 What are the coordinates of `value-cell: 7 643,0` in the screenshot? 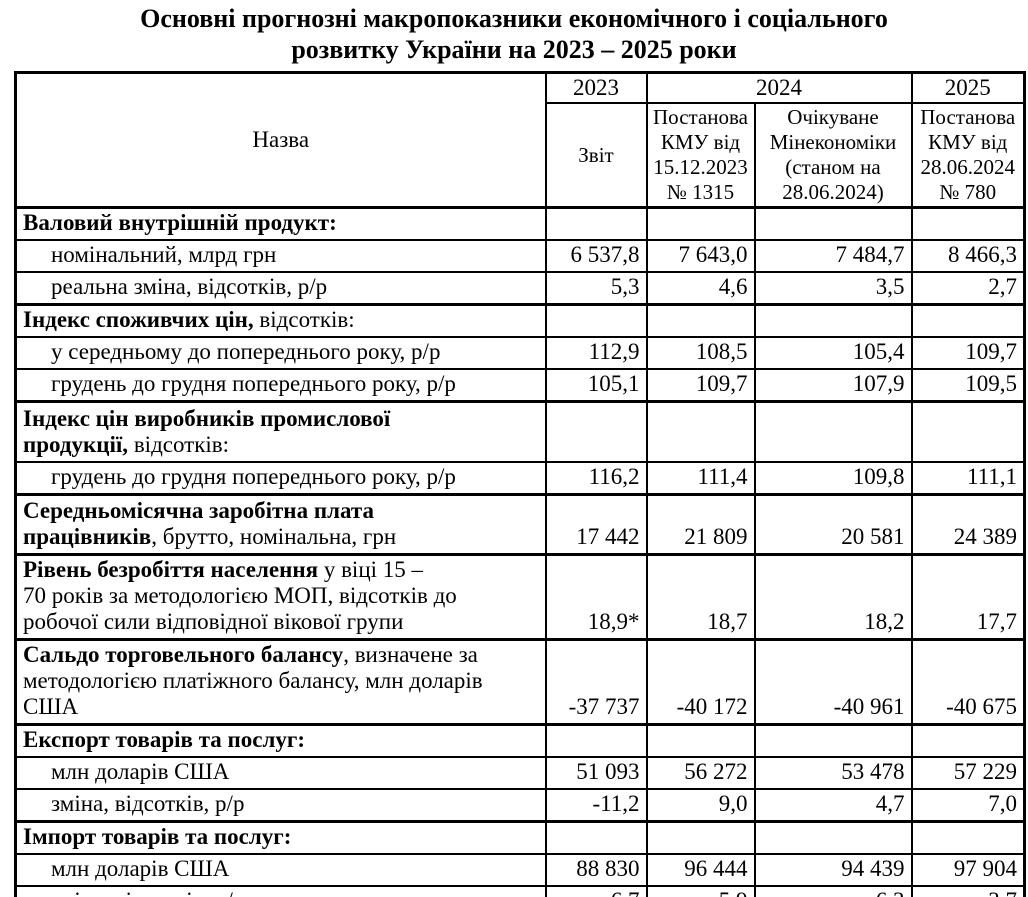 It's located at (700, 256).